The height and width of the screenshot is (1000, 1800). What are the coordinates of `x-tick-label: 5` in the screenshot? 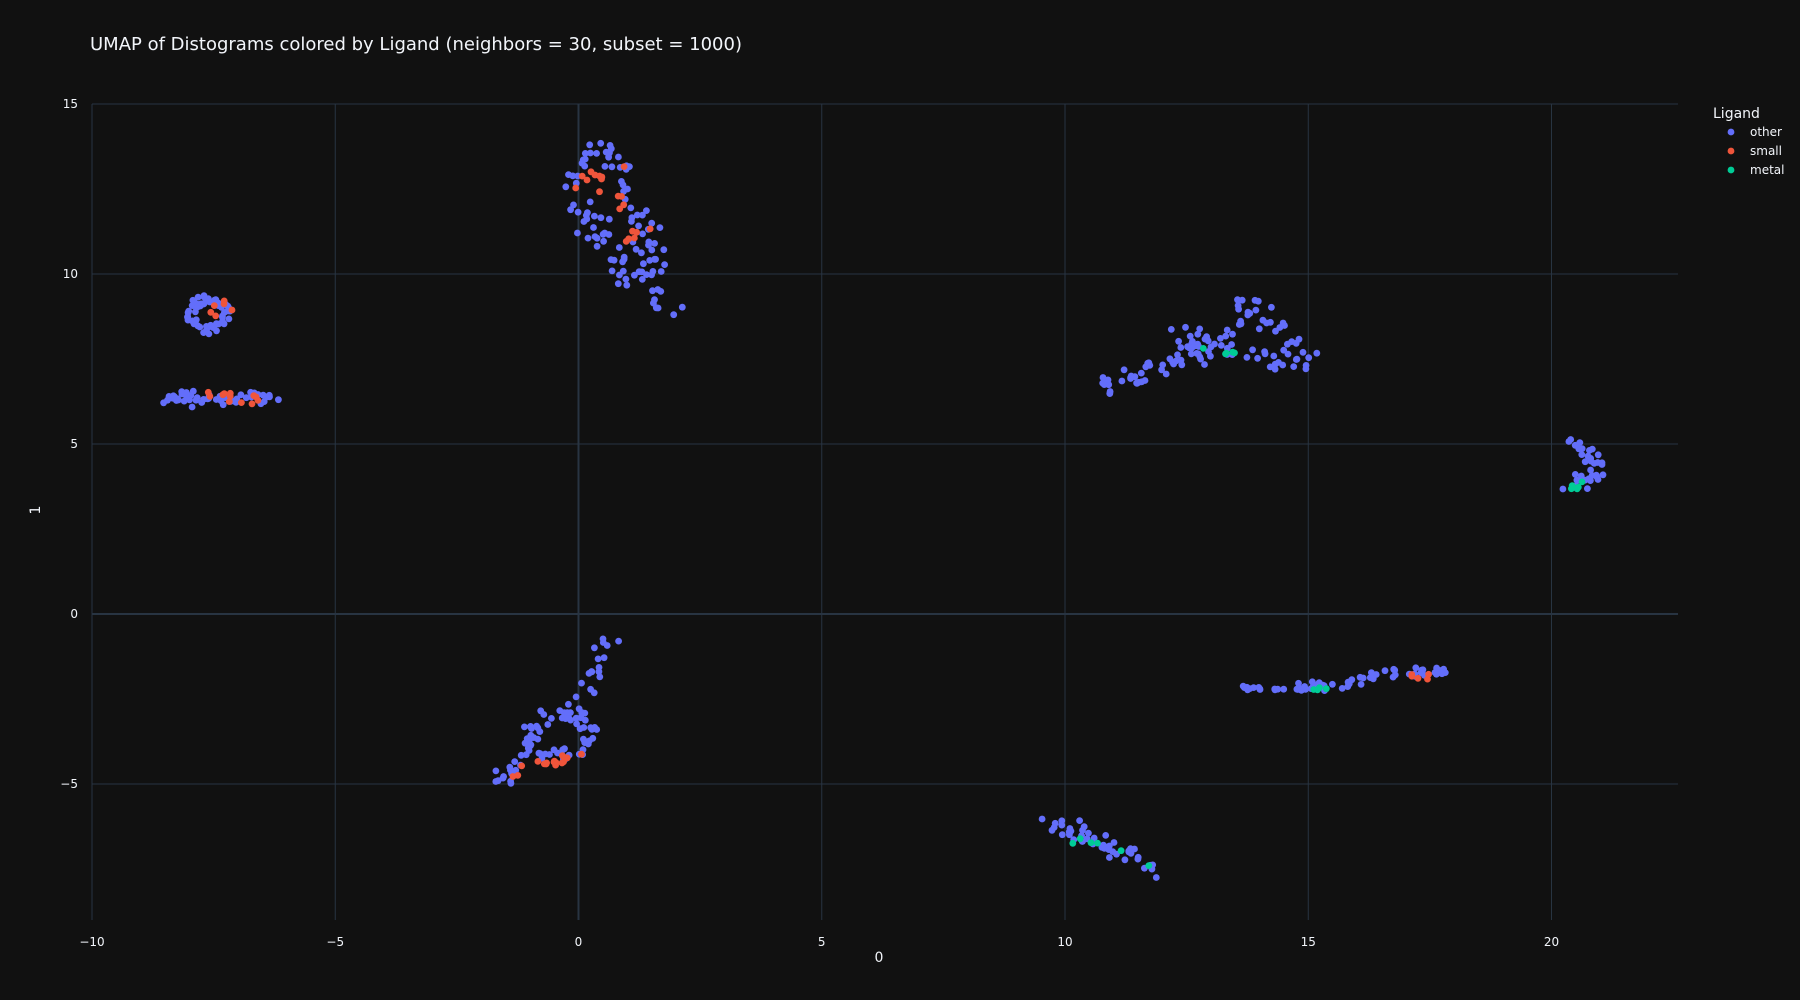 It's located at (822, 942).